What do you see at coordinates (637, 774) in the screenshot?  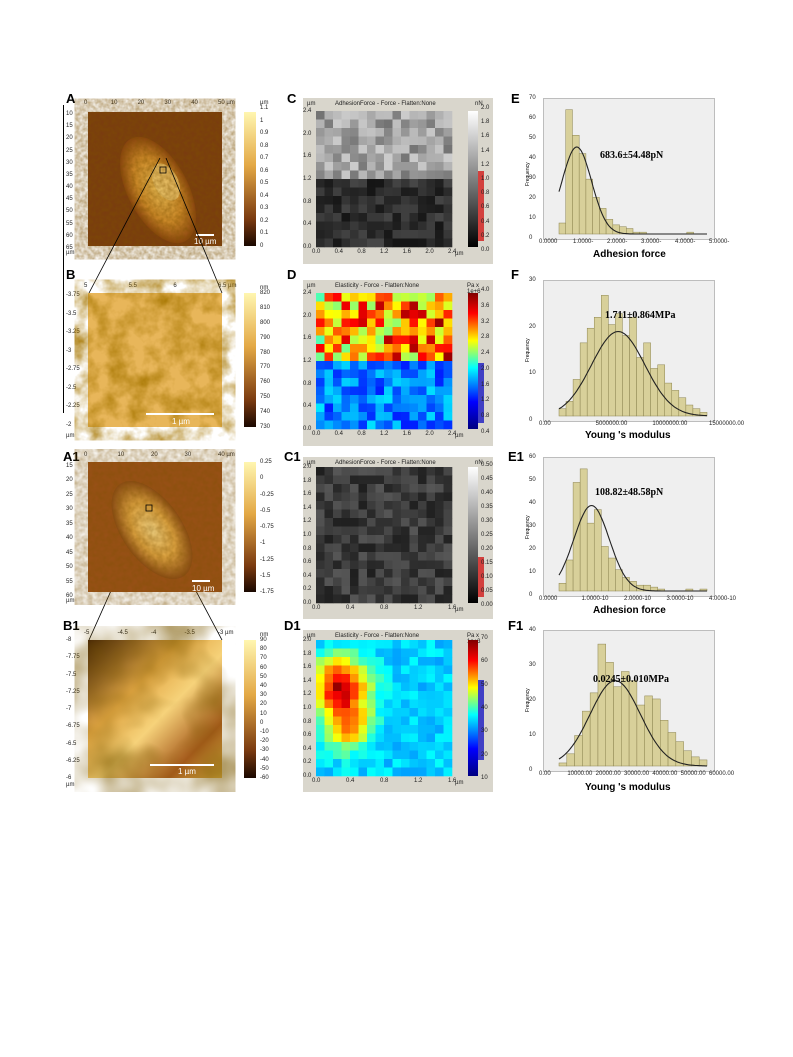 I see `tick-label: 30000.00` at bounding box center [637, 774].